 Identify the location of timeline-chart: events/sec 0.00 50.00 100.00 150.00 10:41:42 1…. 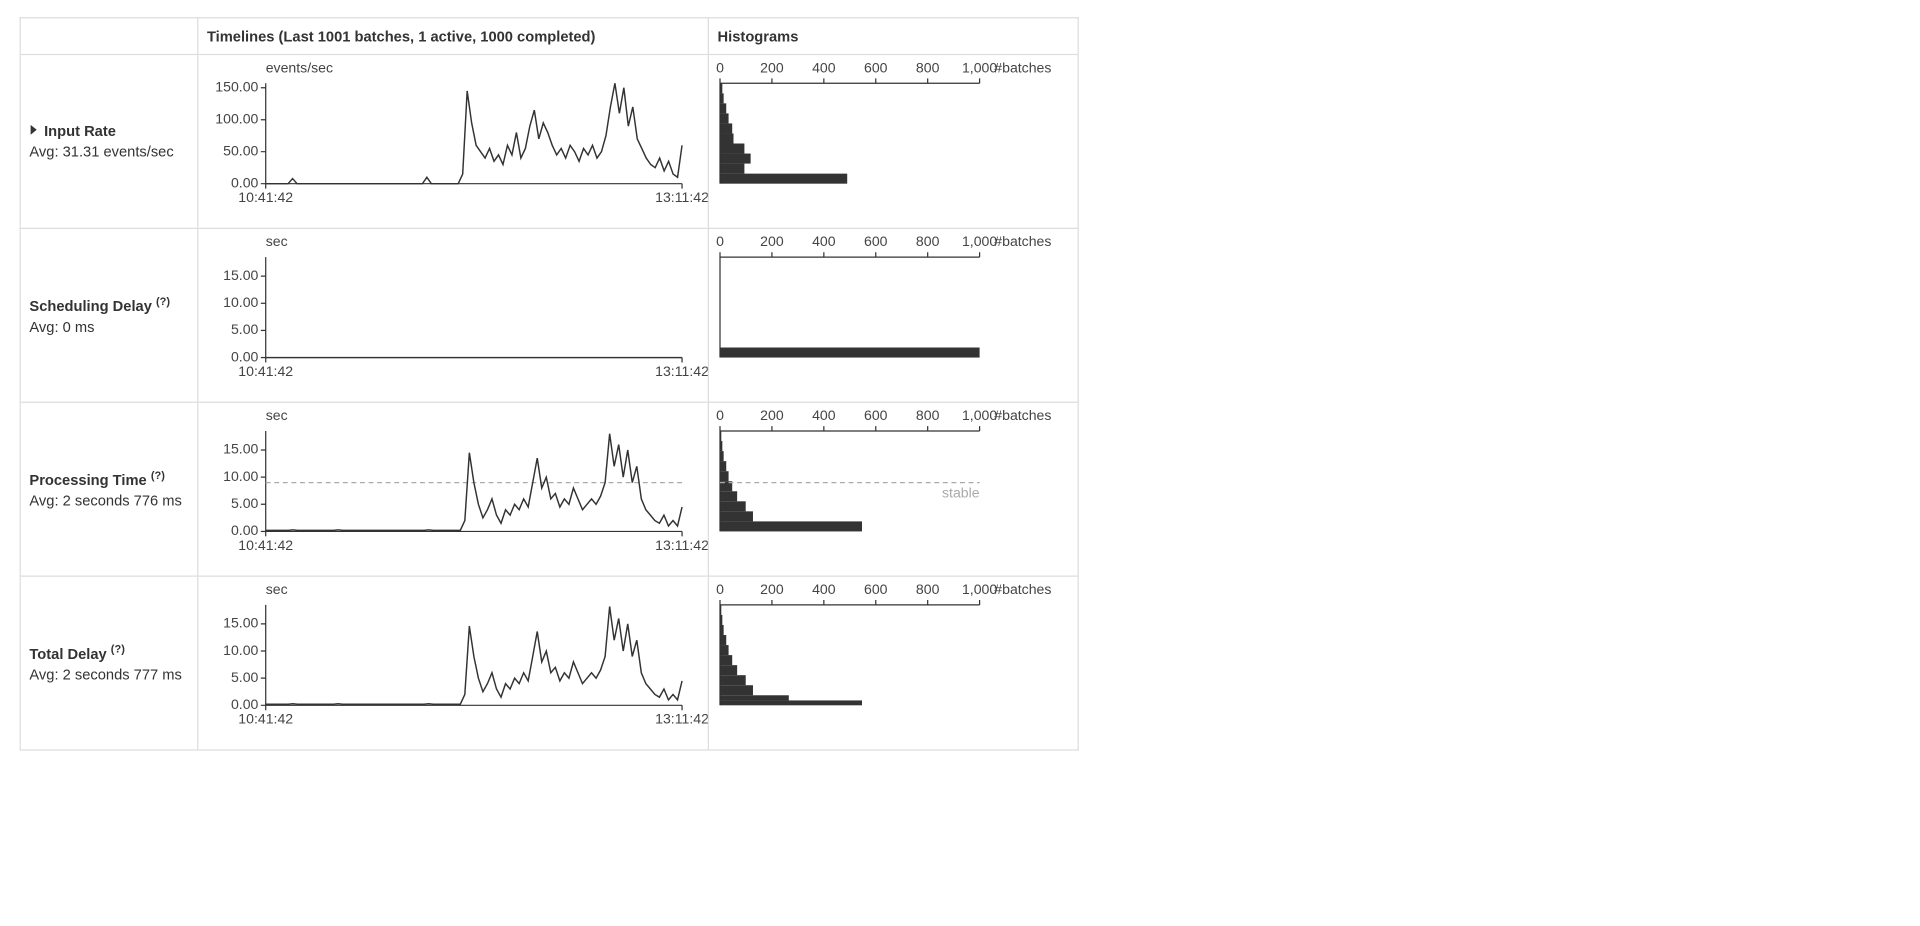
(461, 132).